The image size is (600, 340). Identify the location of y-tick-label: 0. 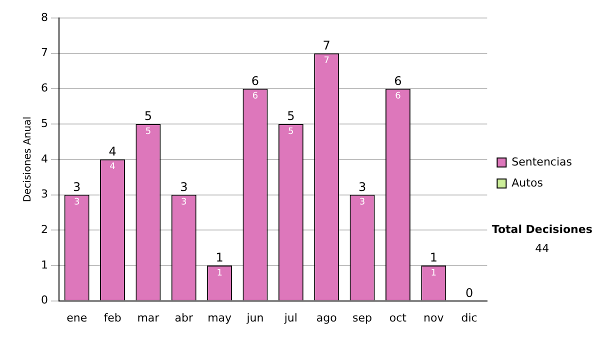
(44, 300).